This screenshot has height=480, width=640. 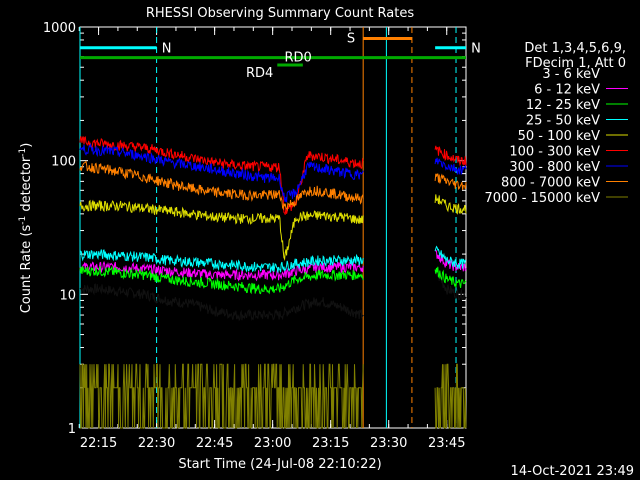 I want to click on y-tick-label: 1000, so click(x=59, y=28).